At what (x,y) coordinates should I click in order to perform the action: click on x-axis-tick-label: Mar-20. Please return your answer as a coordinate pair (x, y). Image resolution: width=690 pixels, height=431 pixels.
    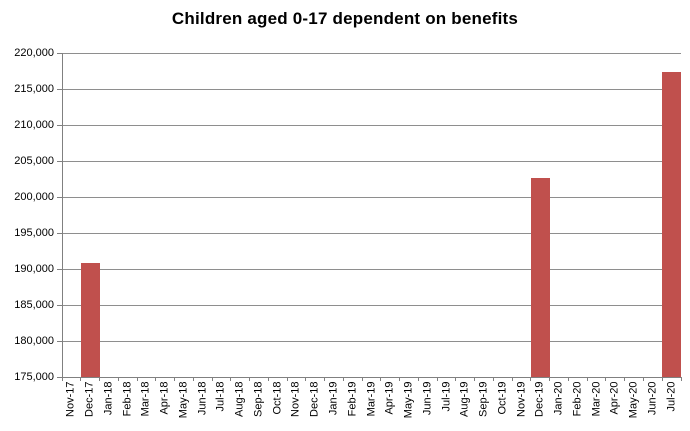
    Looking at the image, I should click on (596, 399).